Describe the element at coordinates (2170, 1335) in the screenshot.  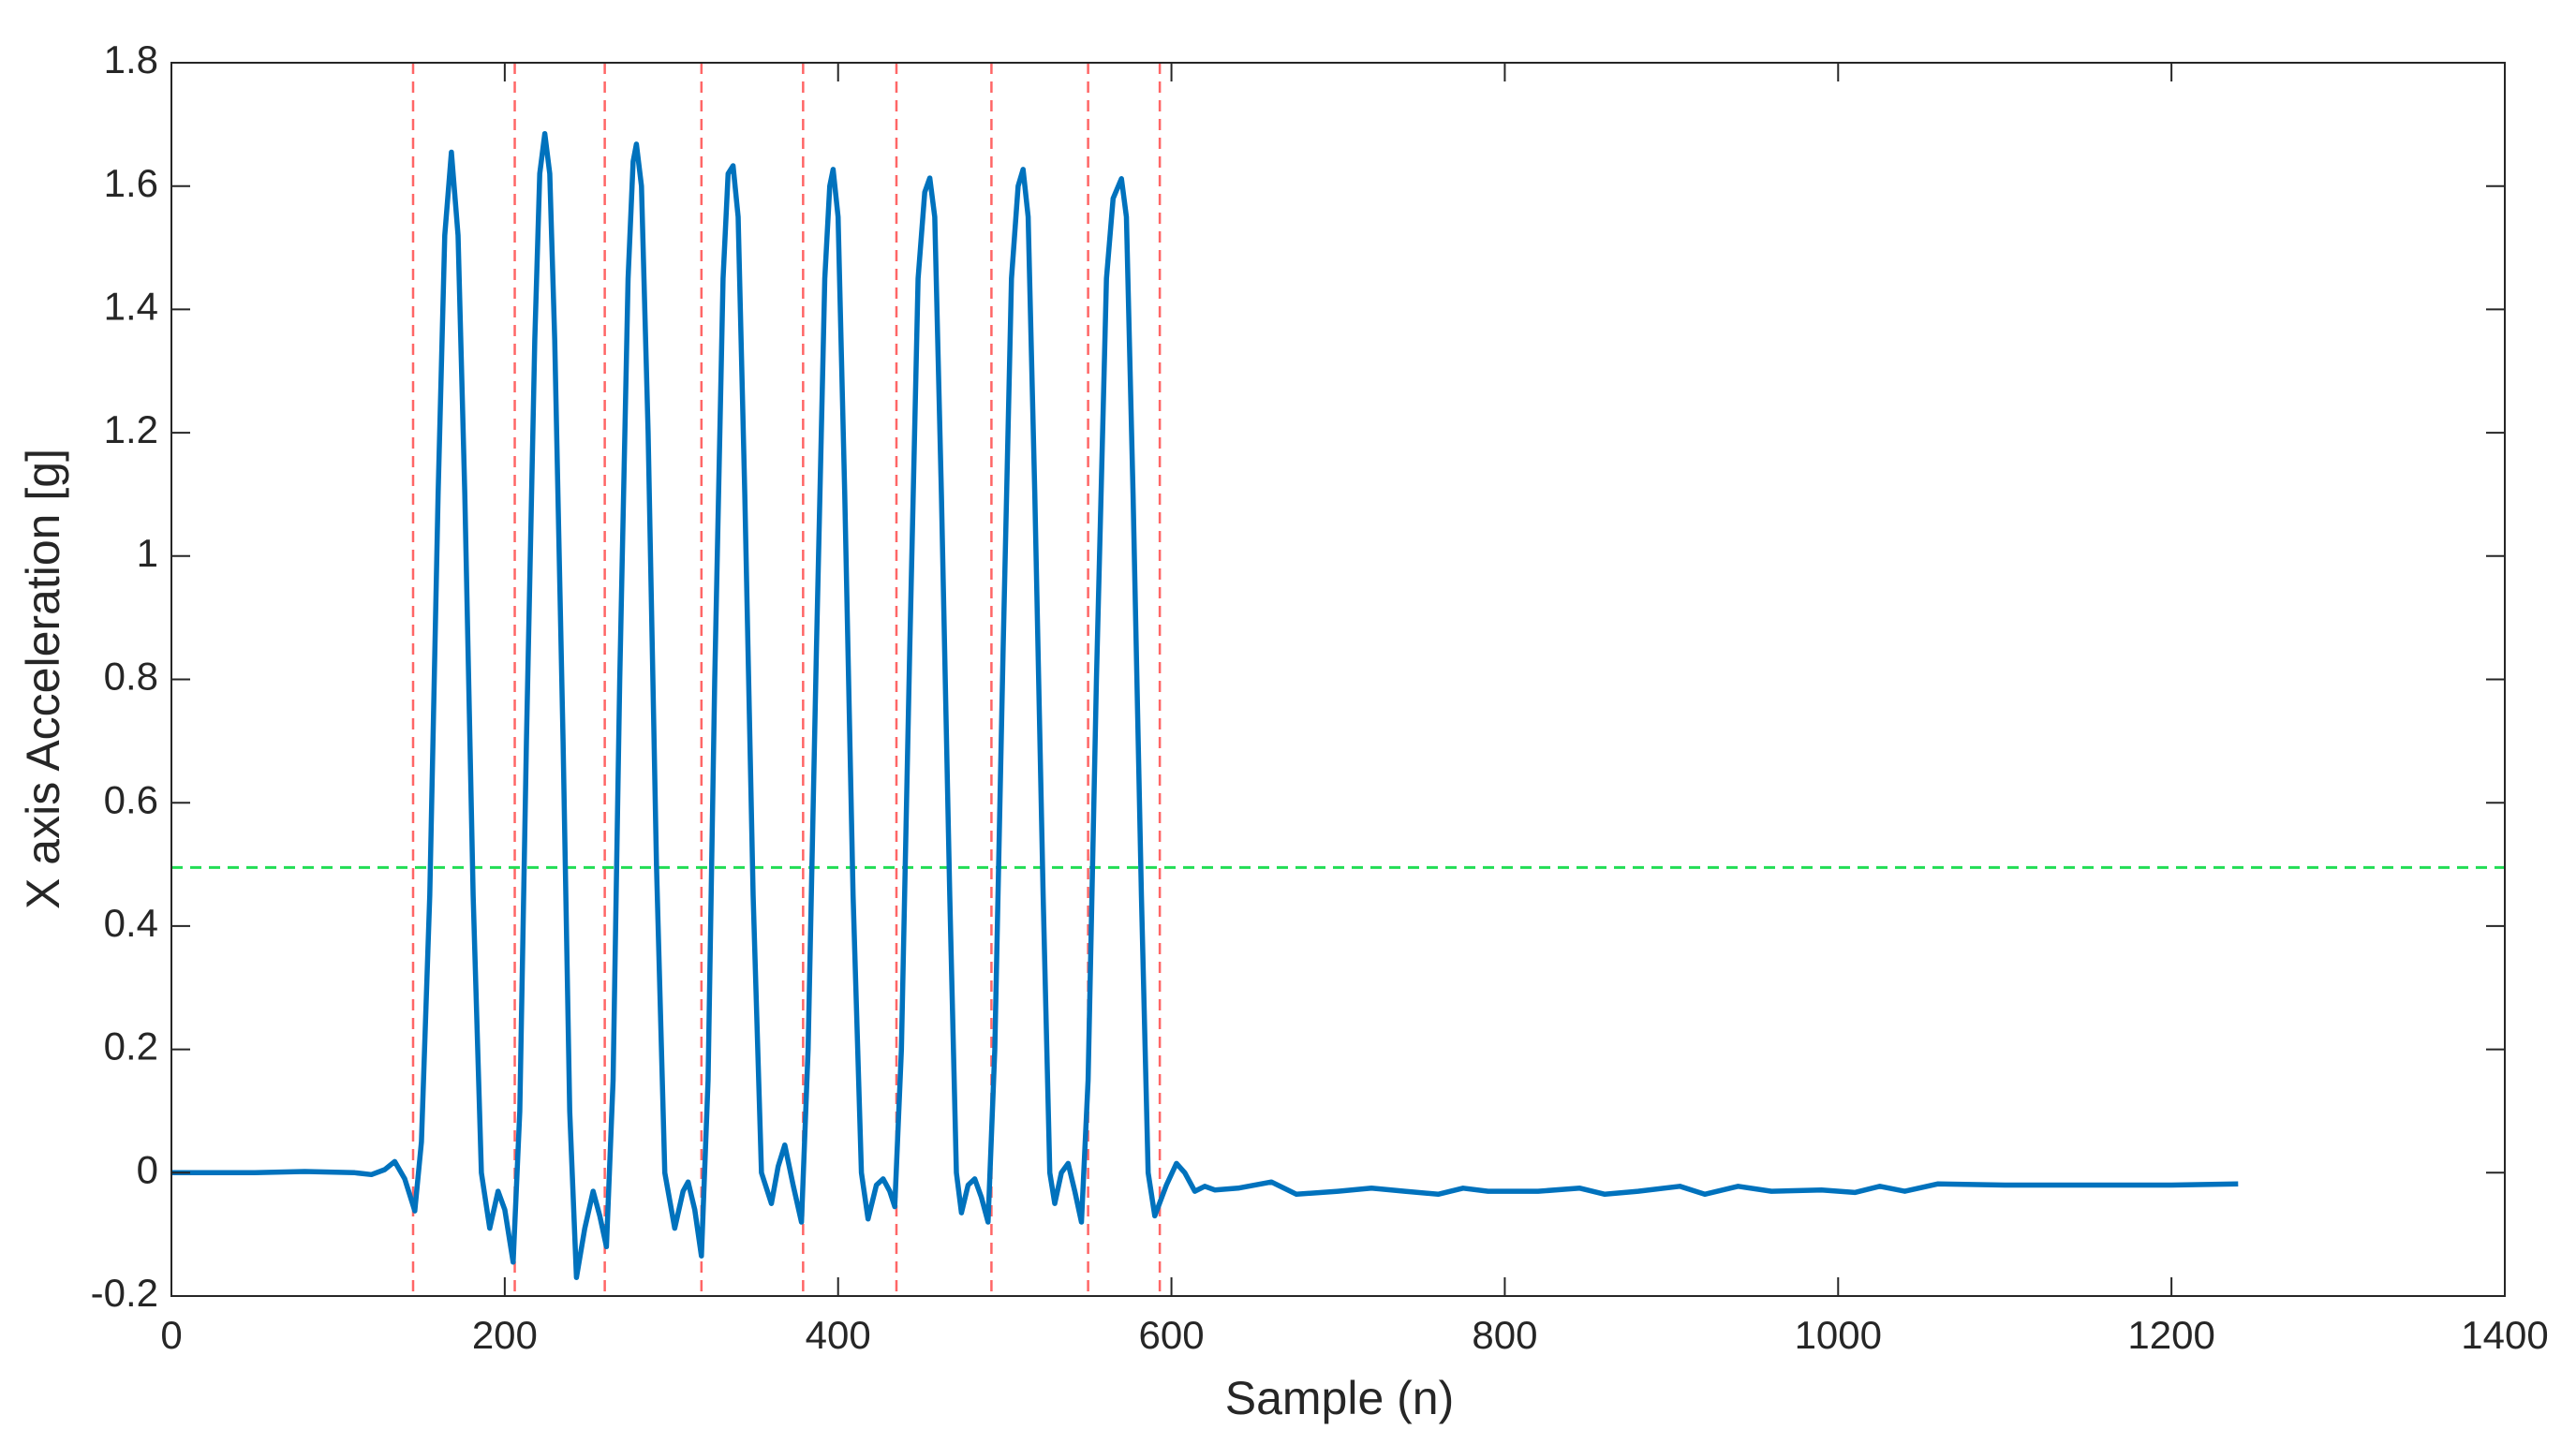
I see `x-tick-label: 1200` at that location.